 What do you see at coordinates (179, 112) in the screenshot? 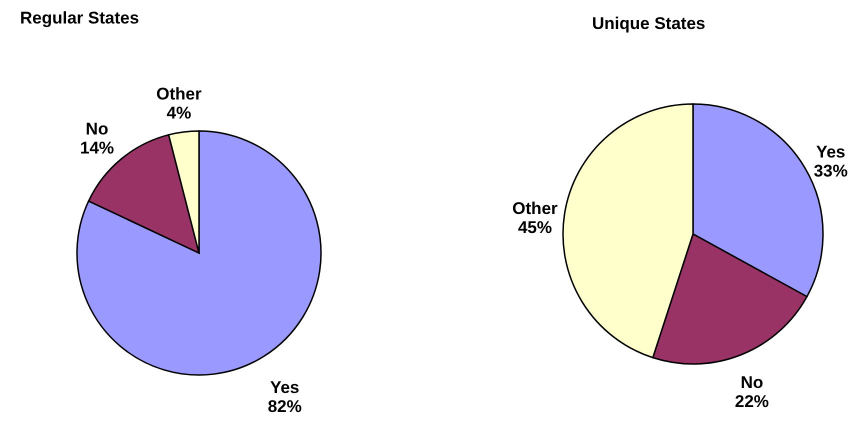
I see `data-label: 4%` at bounding box center [179, 112].